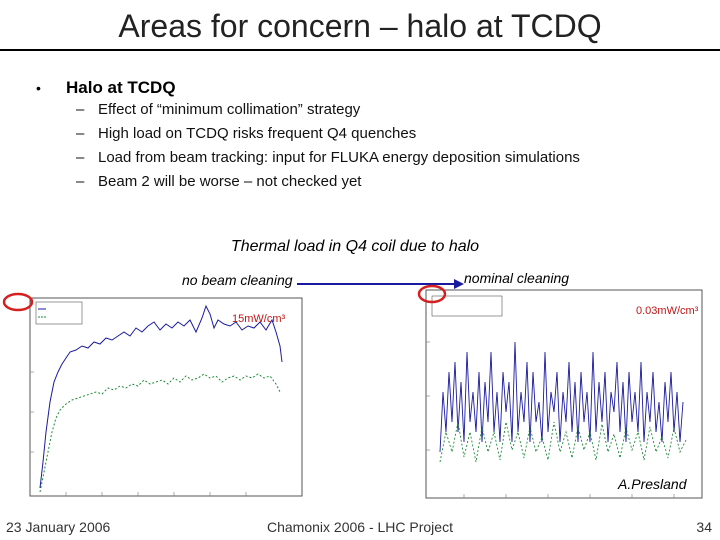 Image resolution: width=720 pixels, height=540 pixels. I want to click on annotation-15mw: 15mW/cm³, so click(259, 319).